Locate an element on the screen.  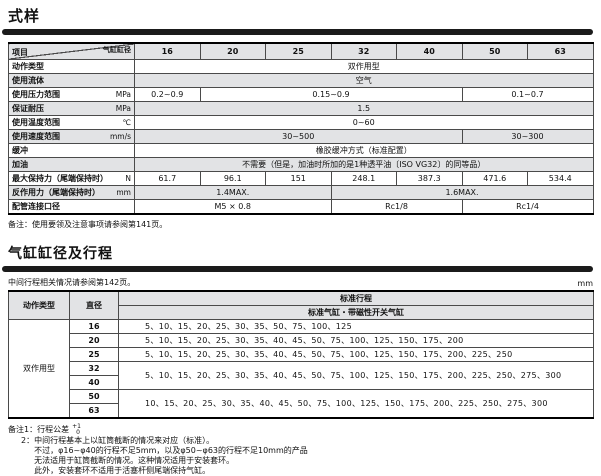
unit-label-mm: mm is located at coordinates (585, 283).